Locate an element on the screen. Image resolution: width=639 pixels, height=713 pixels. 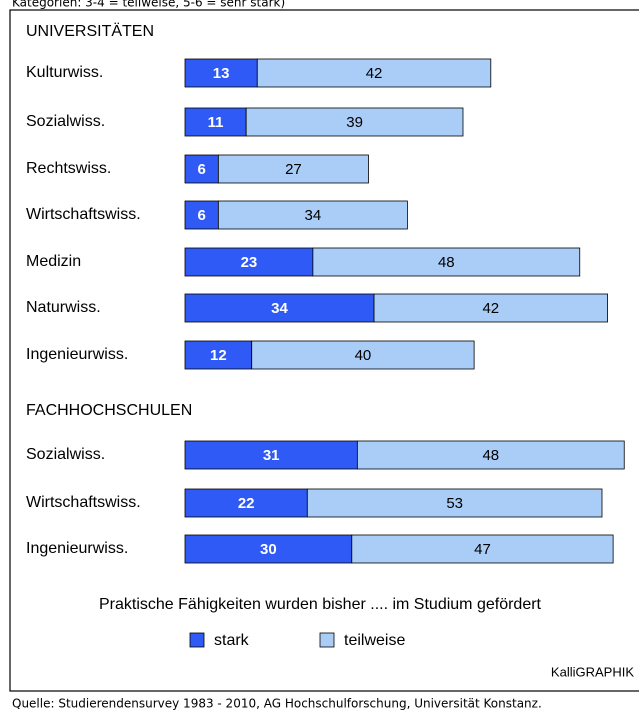
section-title: UNIVERSITÄTEN is located at coordinates (90, 31).